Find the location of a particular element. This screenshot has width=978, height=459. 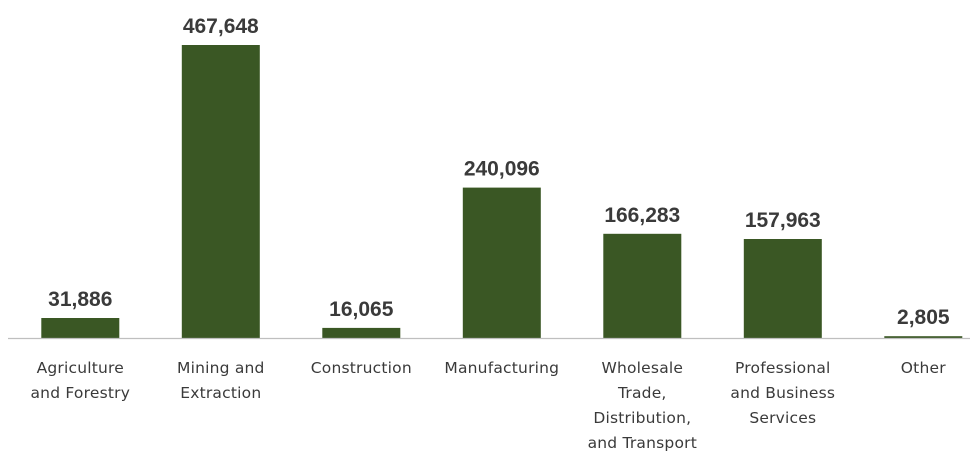

category-label-6: Other is located at coordinates (923, 368).